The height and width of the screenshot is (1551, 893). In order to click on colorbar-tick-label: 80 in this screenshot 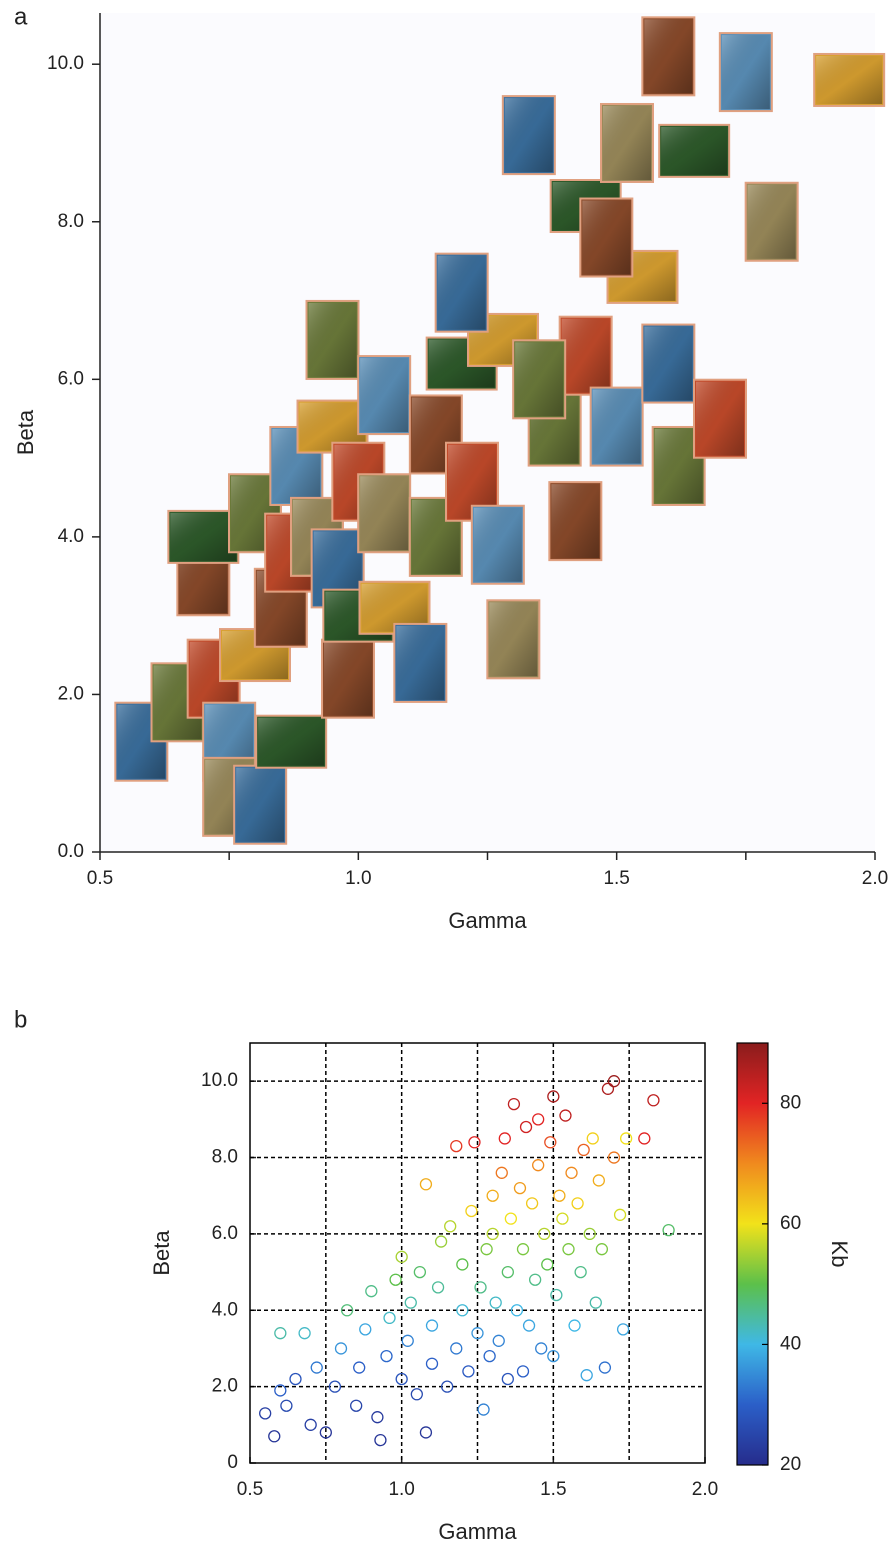, I will do `click(790, 1102)`.